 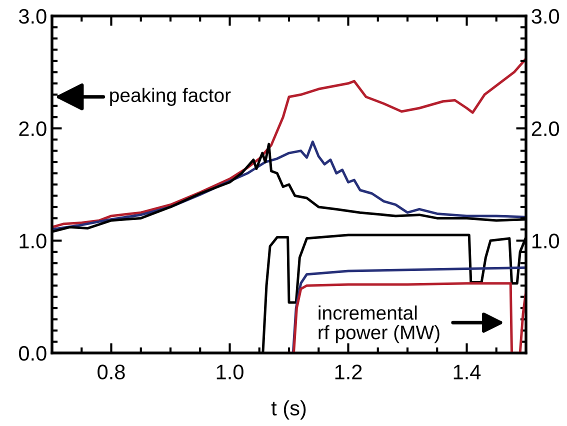 I want to click on y-tick-label: 1.0, so click(x=33, y=241).